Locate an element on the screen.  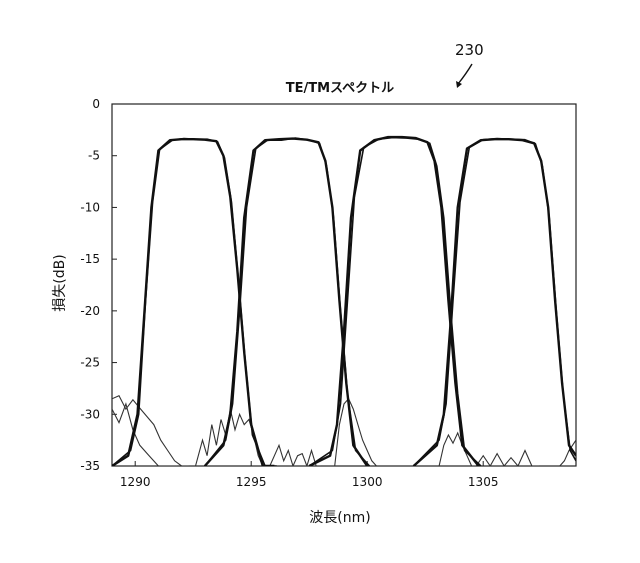
y-tick-label: -35 is located at coordinates (90, 466).